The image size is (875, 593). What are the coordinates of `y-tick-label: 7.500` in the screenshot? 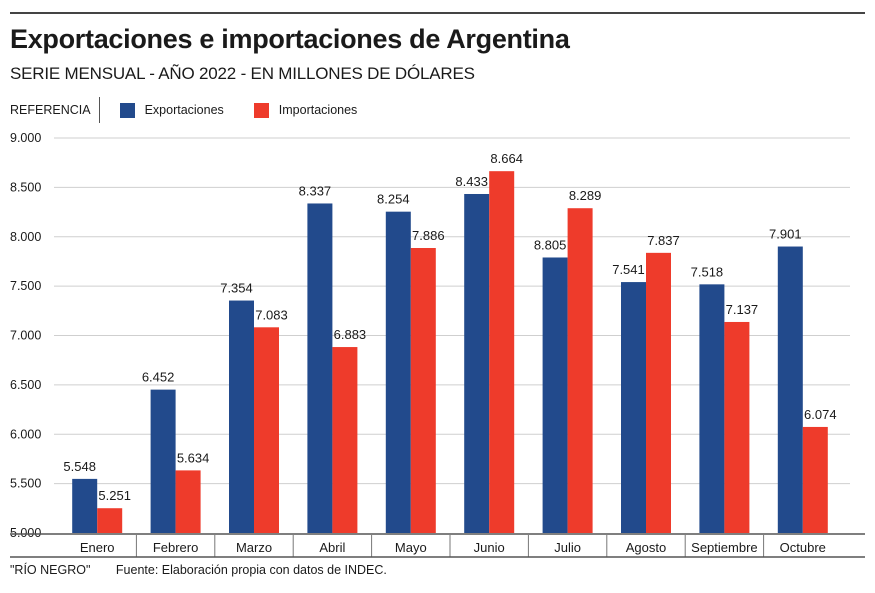 It's located at (25, 286).